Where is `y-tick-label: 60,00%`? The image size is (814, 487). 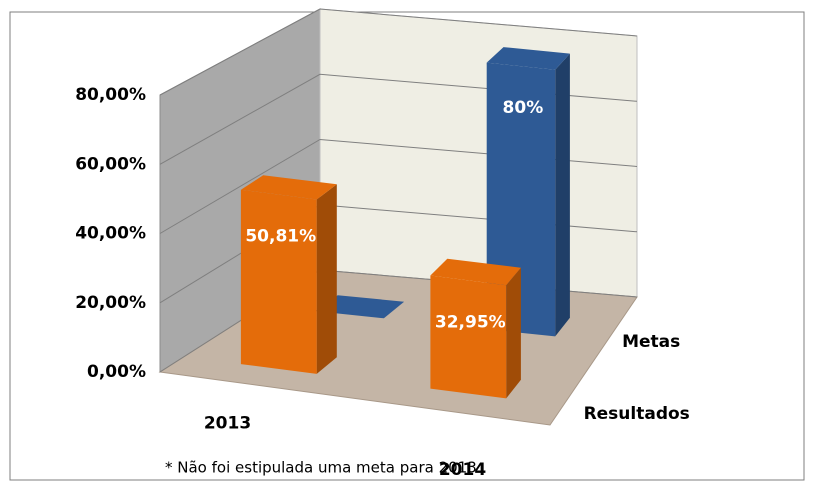
y-tick-label: 60,00% is located at coordinates (110, 164).